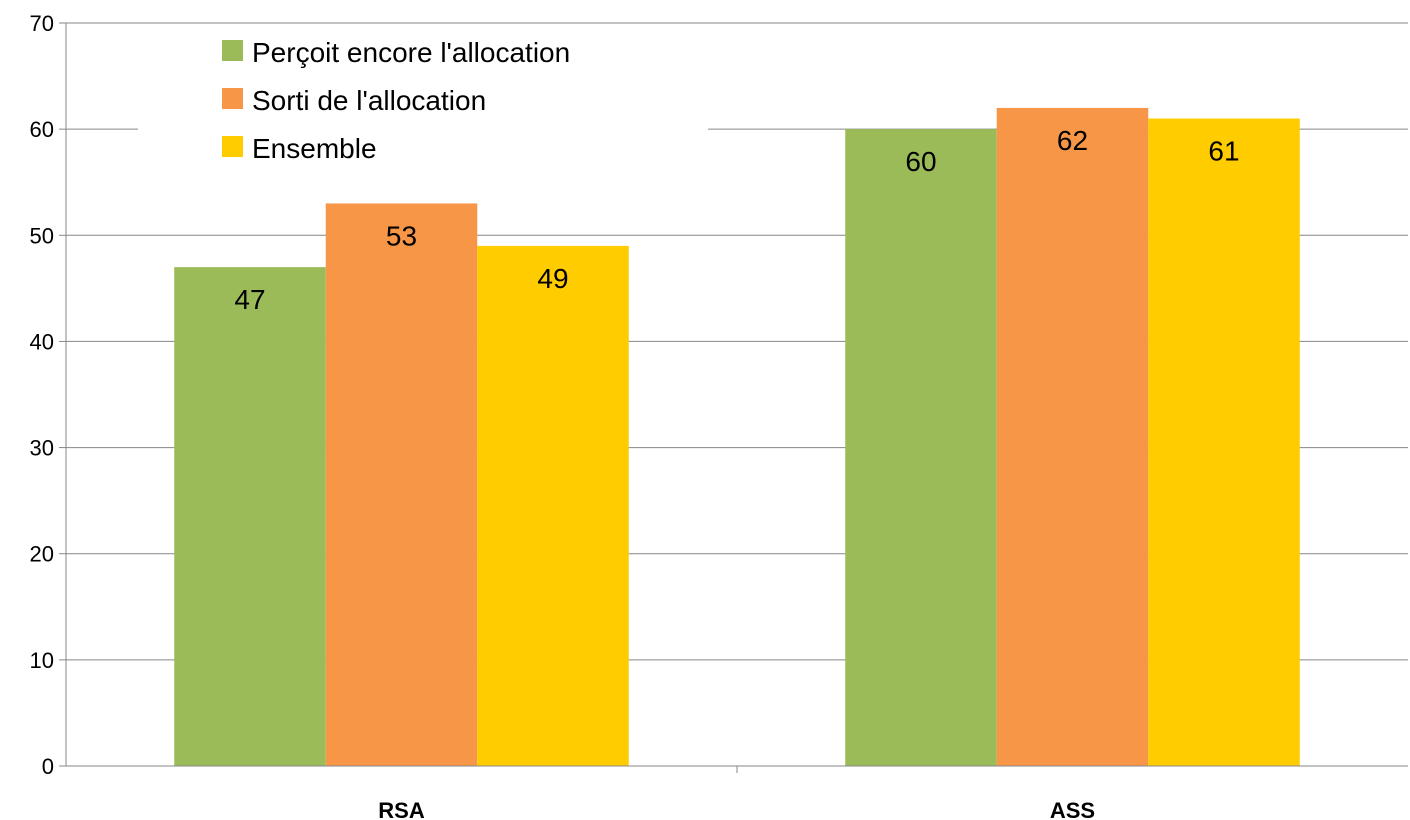 Image resolution: width=1410 pixels, height=820 pixels. Describe the element at coordinates (42, 341) in the screenshot. I see `y-tick-label: 40` at that location.